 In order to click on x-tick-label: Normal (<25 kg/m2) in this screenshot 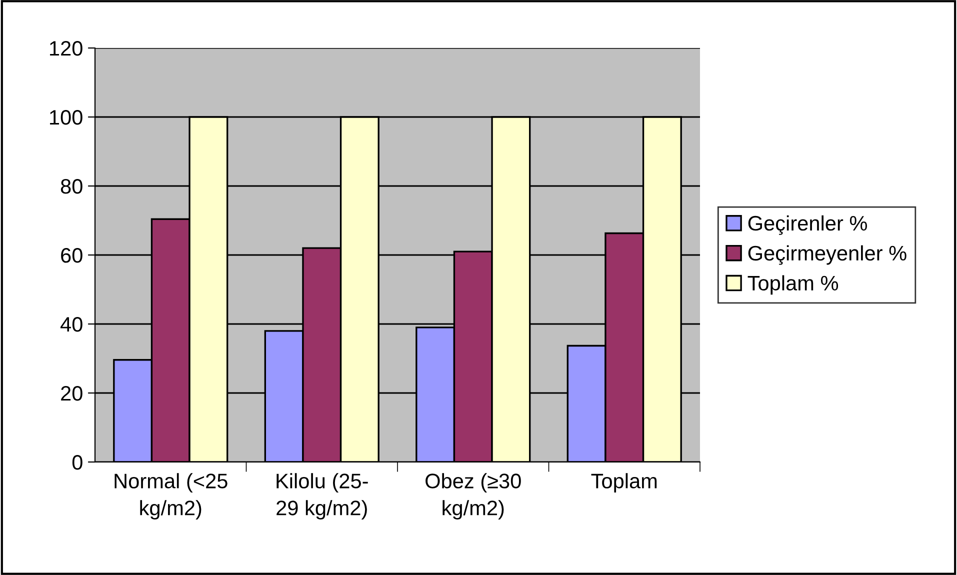, I will do `click(171, 496)`.